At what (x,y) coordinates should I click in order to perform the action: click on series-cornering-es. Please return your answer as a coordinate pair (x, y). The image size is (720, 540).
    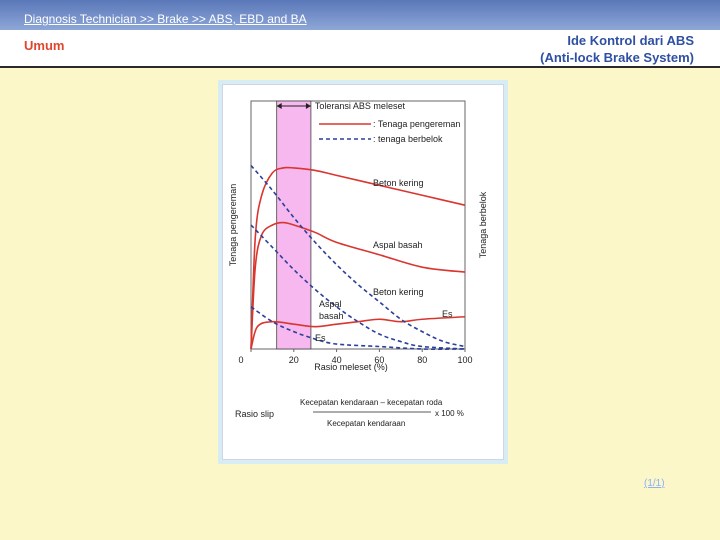
    Looking at the image, I should click on (358, 328).